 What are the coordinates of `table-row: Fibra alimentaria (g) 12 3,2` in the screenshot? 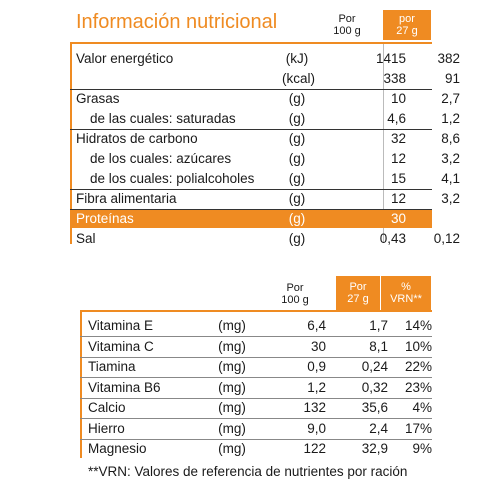 It's located at (265, 199).